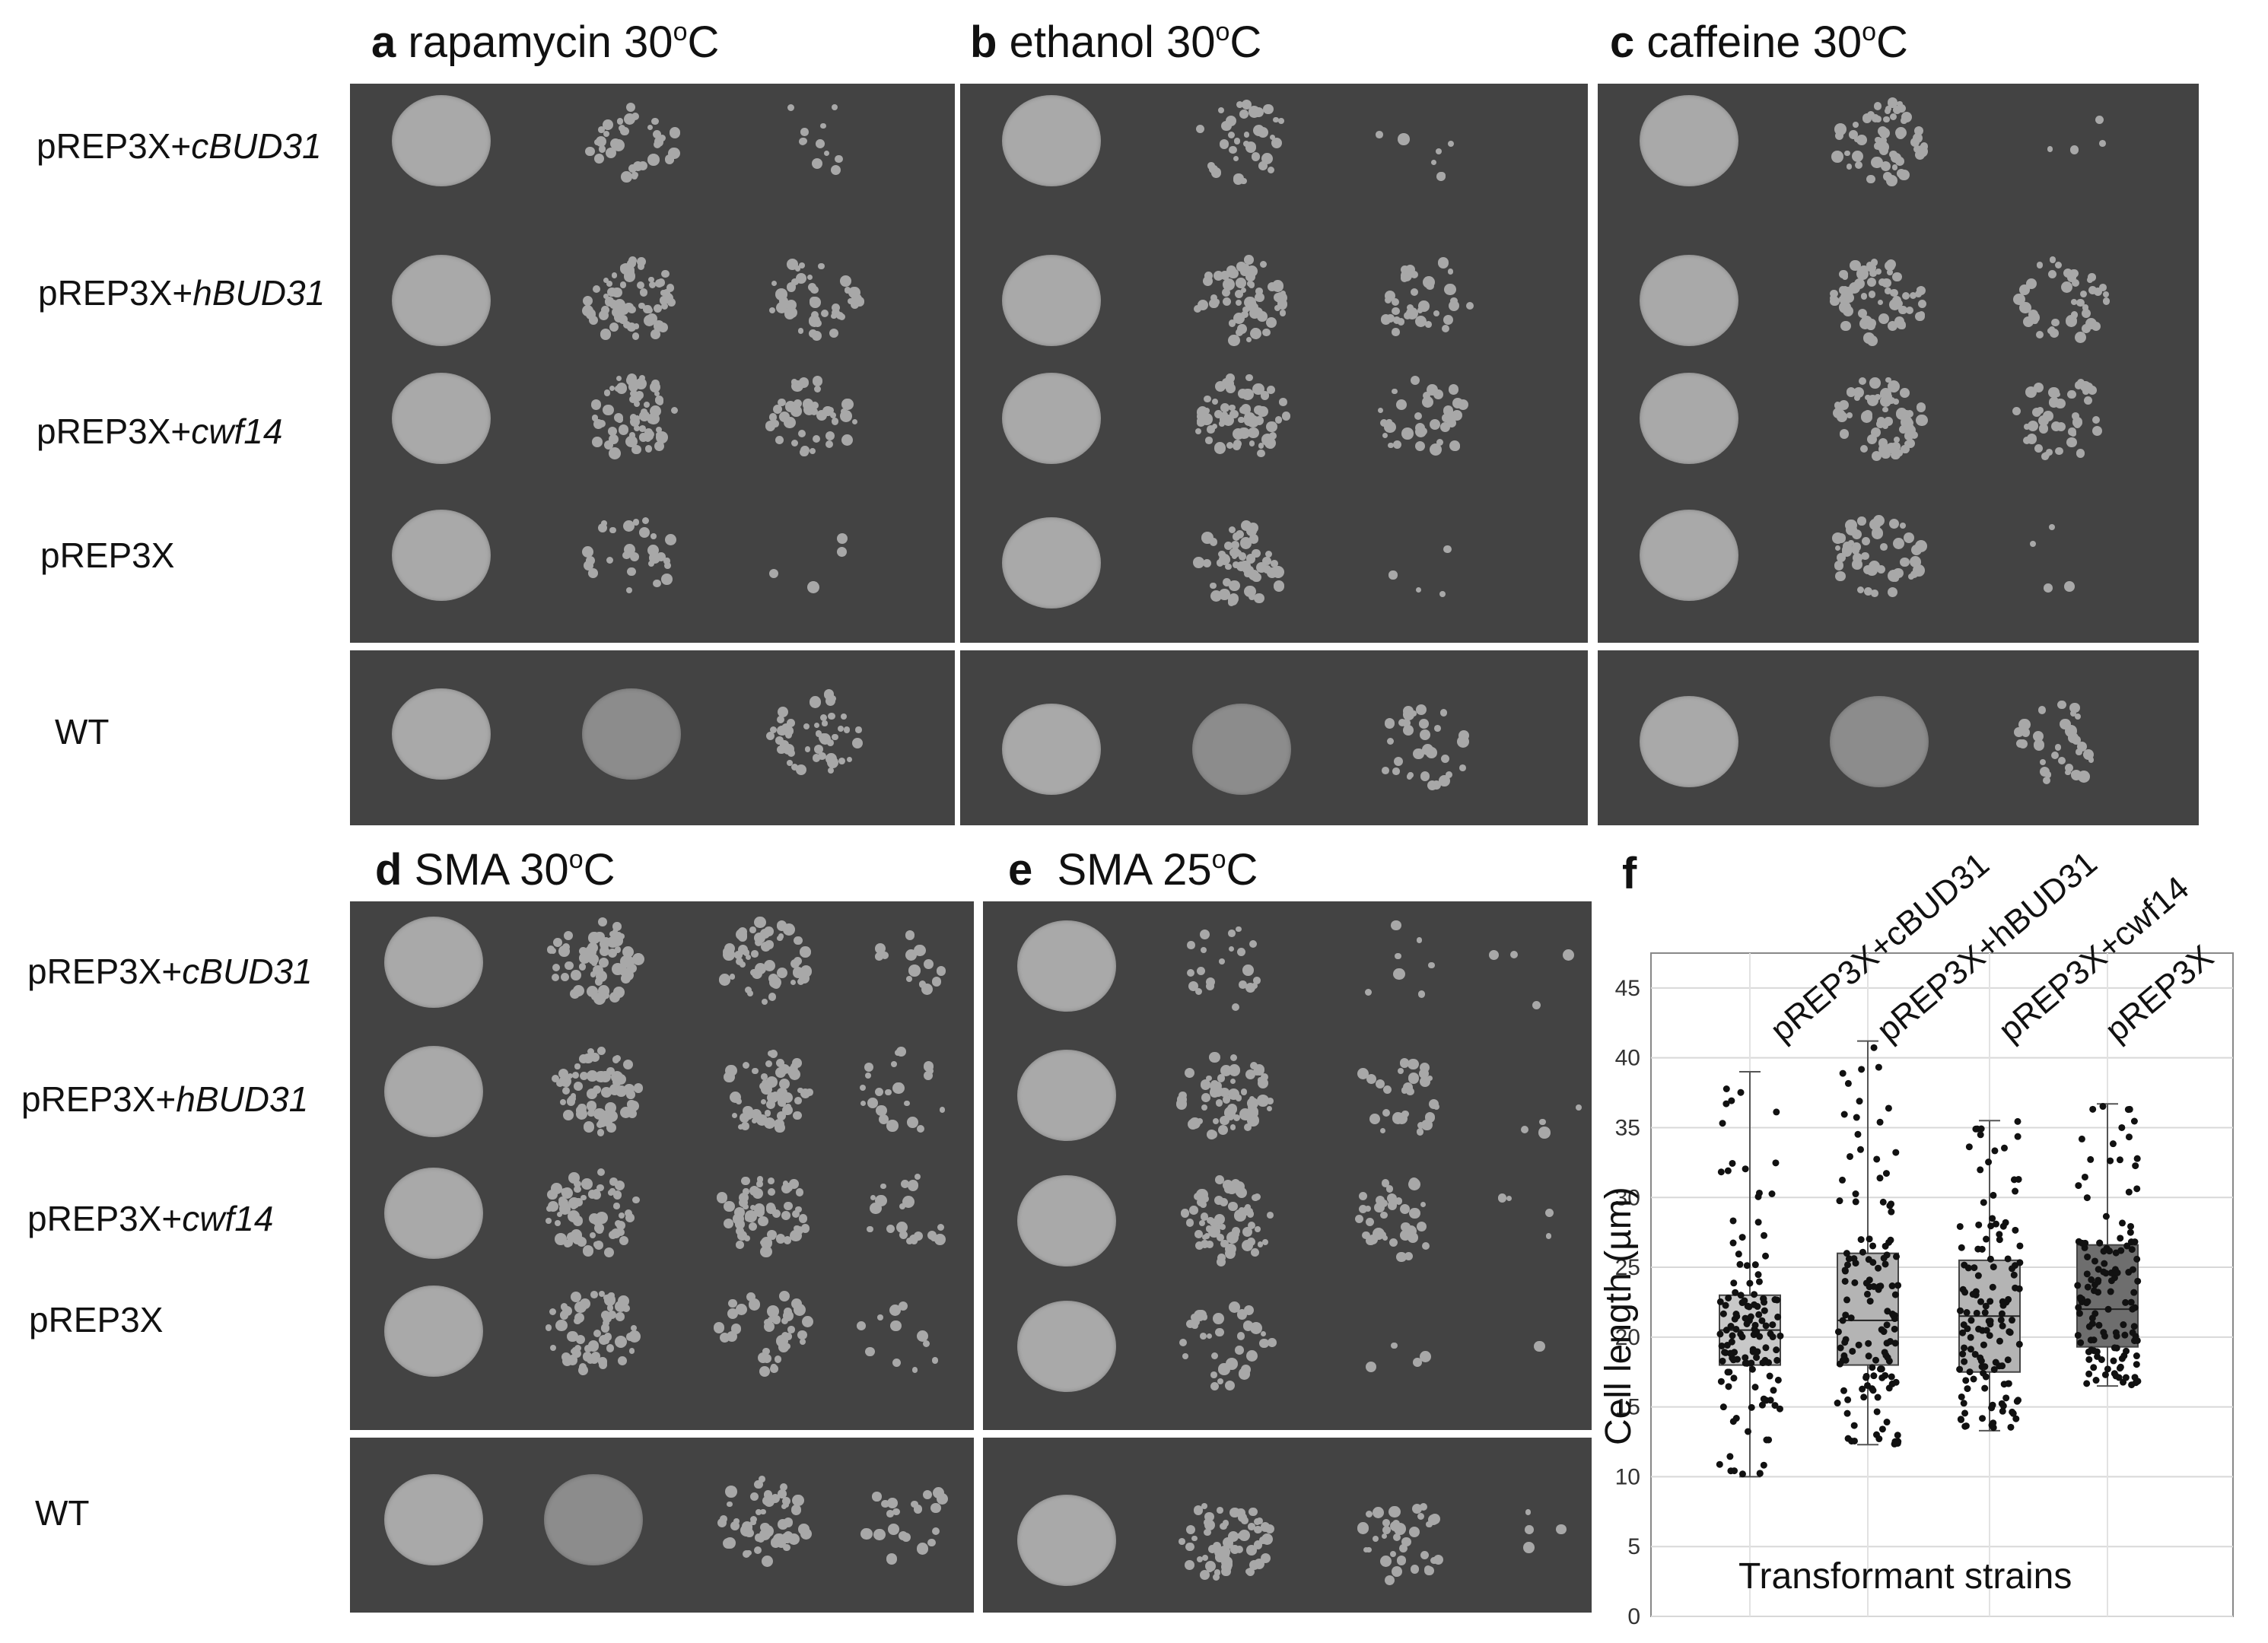 This screenshot has width=2268, height=1643. What do you see at coordinates (491, 870) in the screenshot?
I see `panel-condition: SMA 30` at bounding box center [491, 870].